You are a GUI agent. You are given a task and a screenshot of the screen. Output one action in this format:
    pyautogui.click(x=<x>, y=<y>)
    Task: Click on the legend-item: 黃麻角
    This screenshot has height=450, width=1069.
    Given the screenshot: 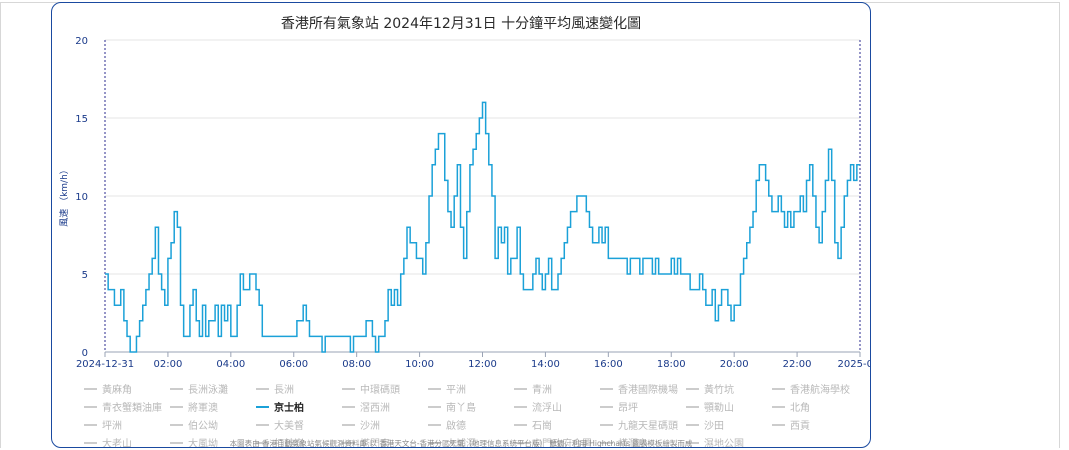 What is the action you would take?
    pyautogui.click(x=127, y=388)
    